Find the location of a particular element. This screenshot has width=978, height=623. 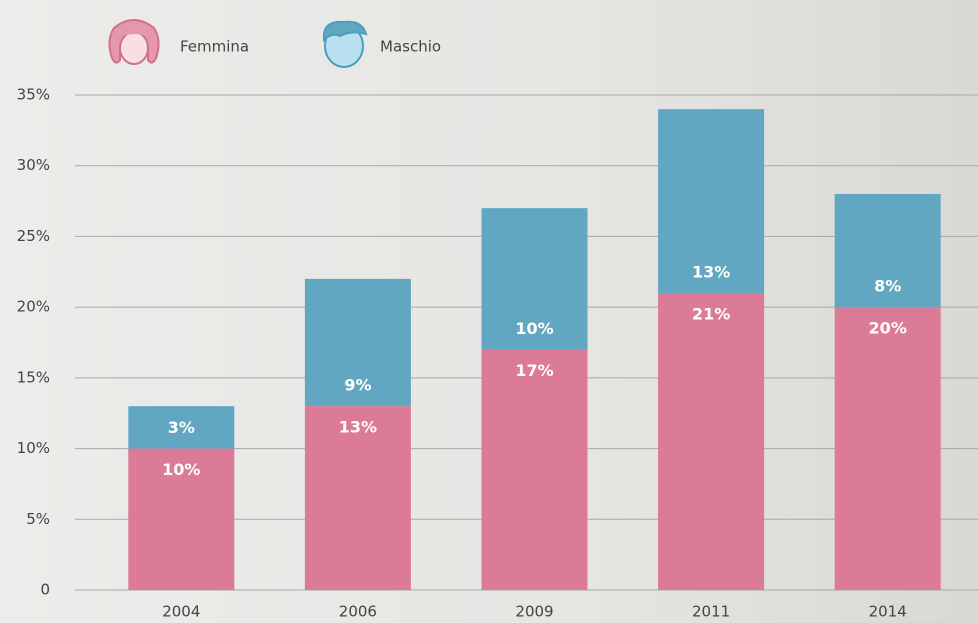

x-tick-label: 2004 is located at coordinates (181, 612).